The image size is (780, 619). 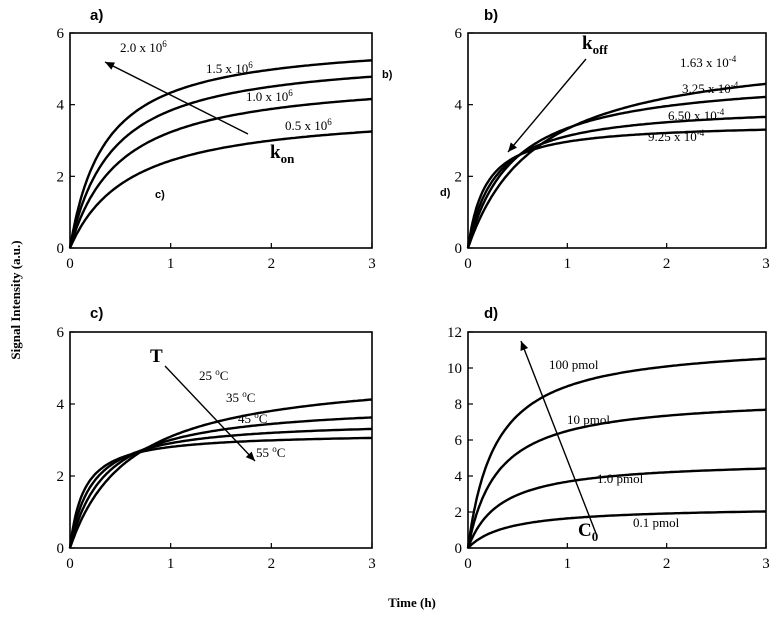 I want to click on series-label-3: 45 oC, so click(x=252, y=418).